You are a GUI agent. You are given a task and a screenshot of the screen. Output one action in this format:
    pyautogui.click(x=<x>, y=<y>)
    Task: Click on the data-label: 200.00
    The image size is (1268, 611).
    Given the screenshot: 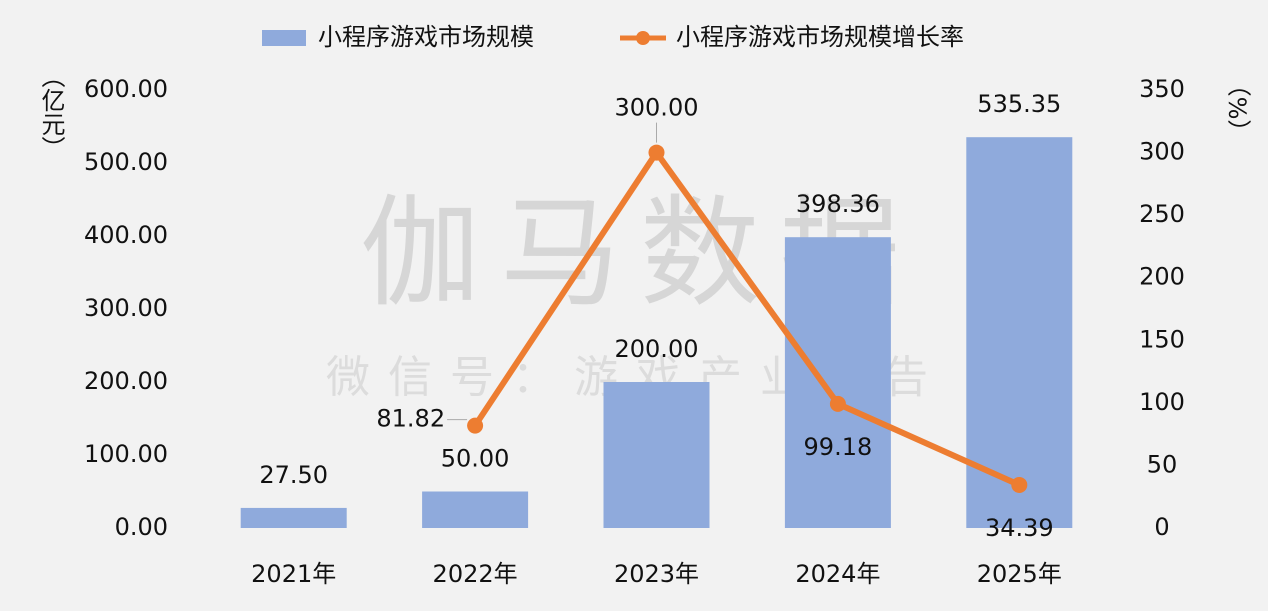 What is the action you would take?
    pyautogui.click(x=657, y=349)
    